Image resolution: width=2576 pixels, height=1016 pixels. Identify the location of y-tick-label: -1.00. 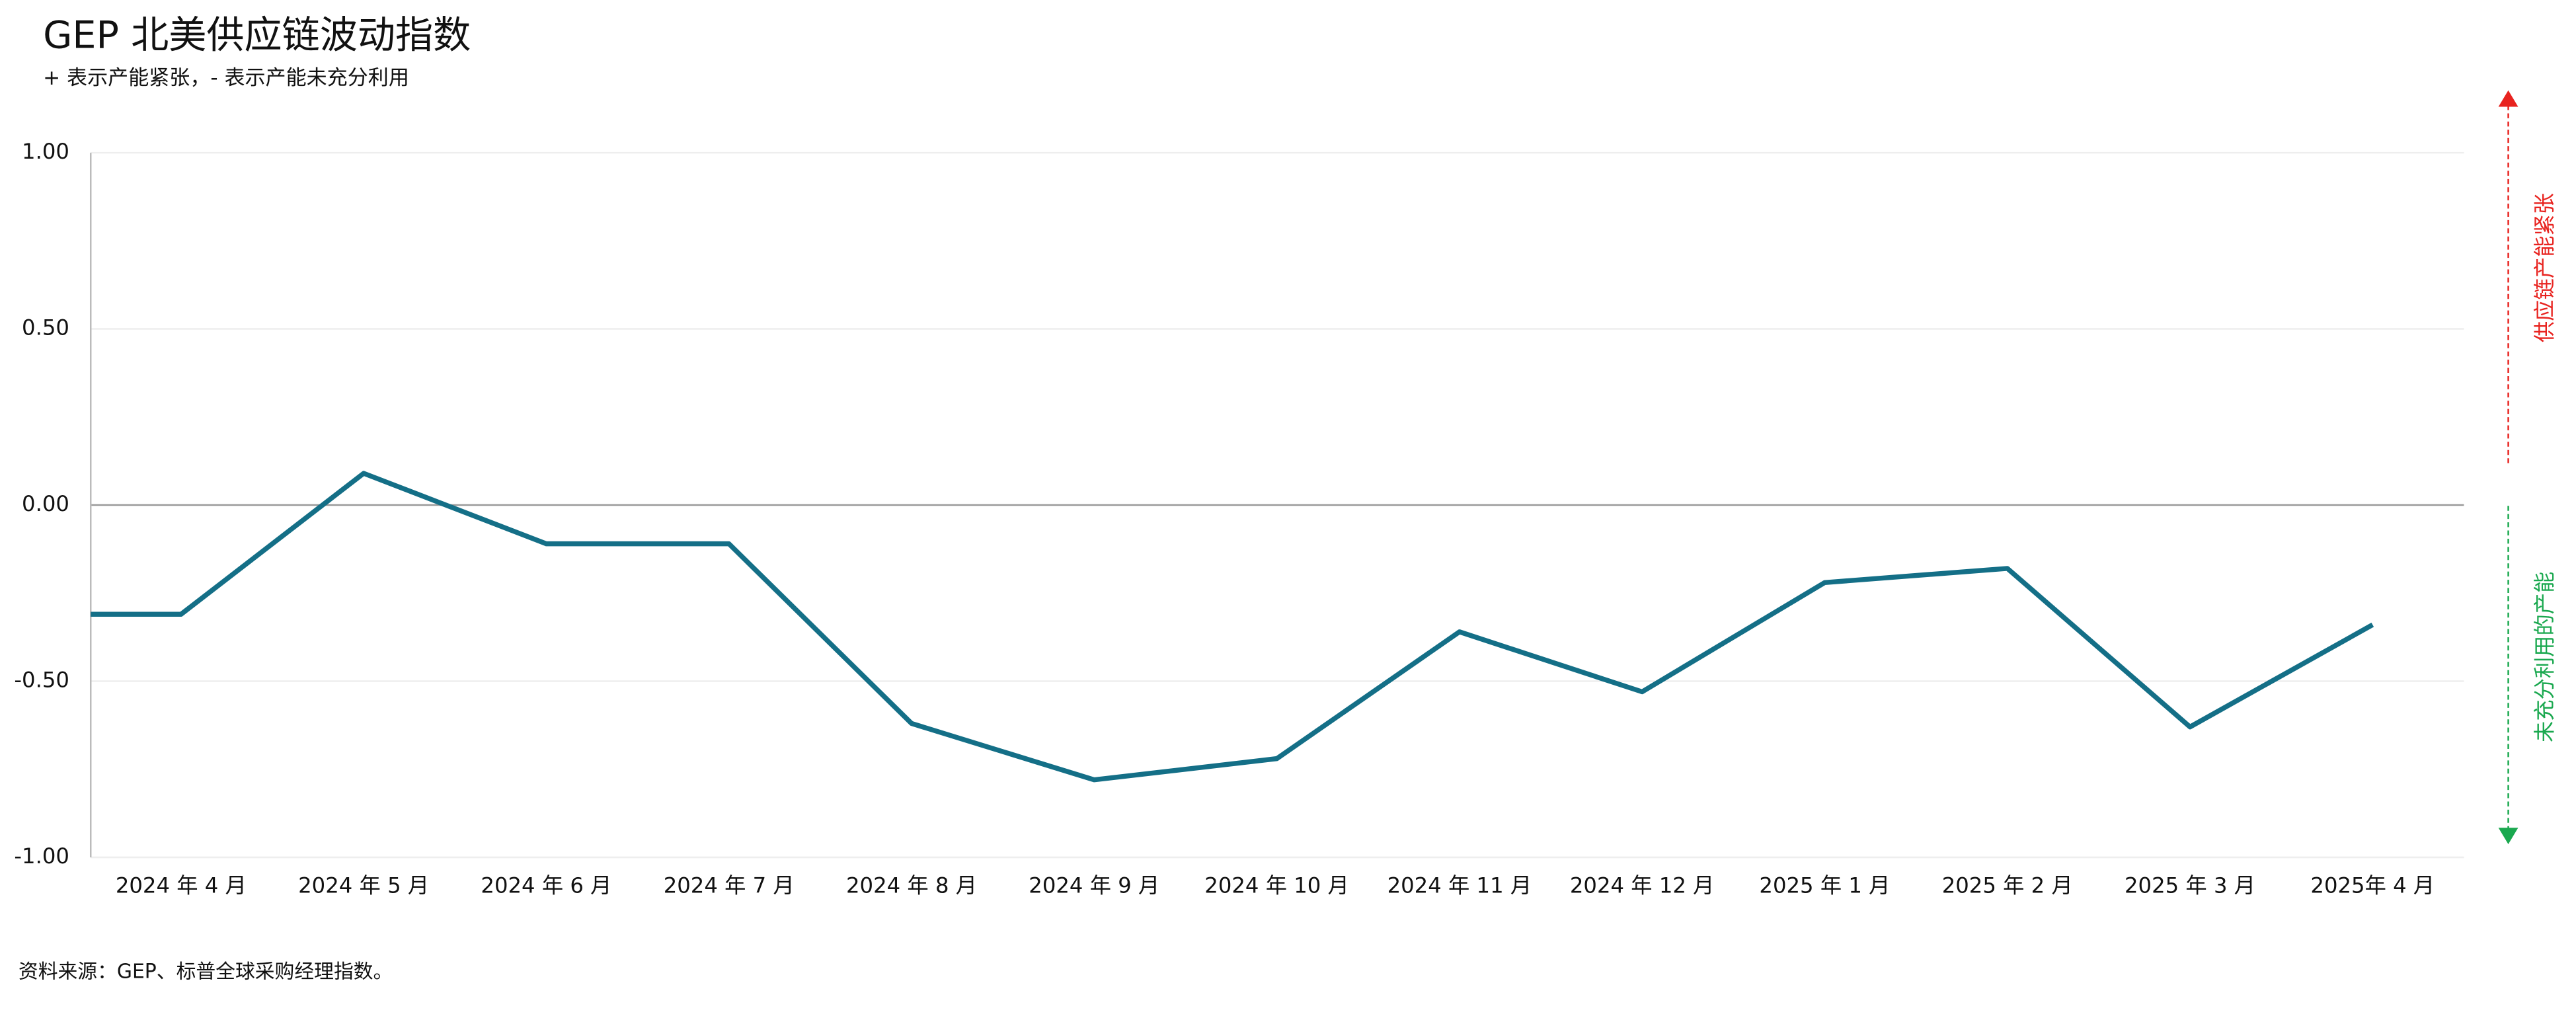
(41, 856).